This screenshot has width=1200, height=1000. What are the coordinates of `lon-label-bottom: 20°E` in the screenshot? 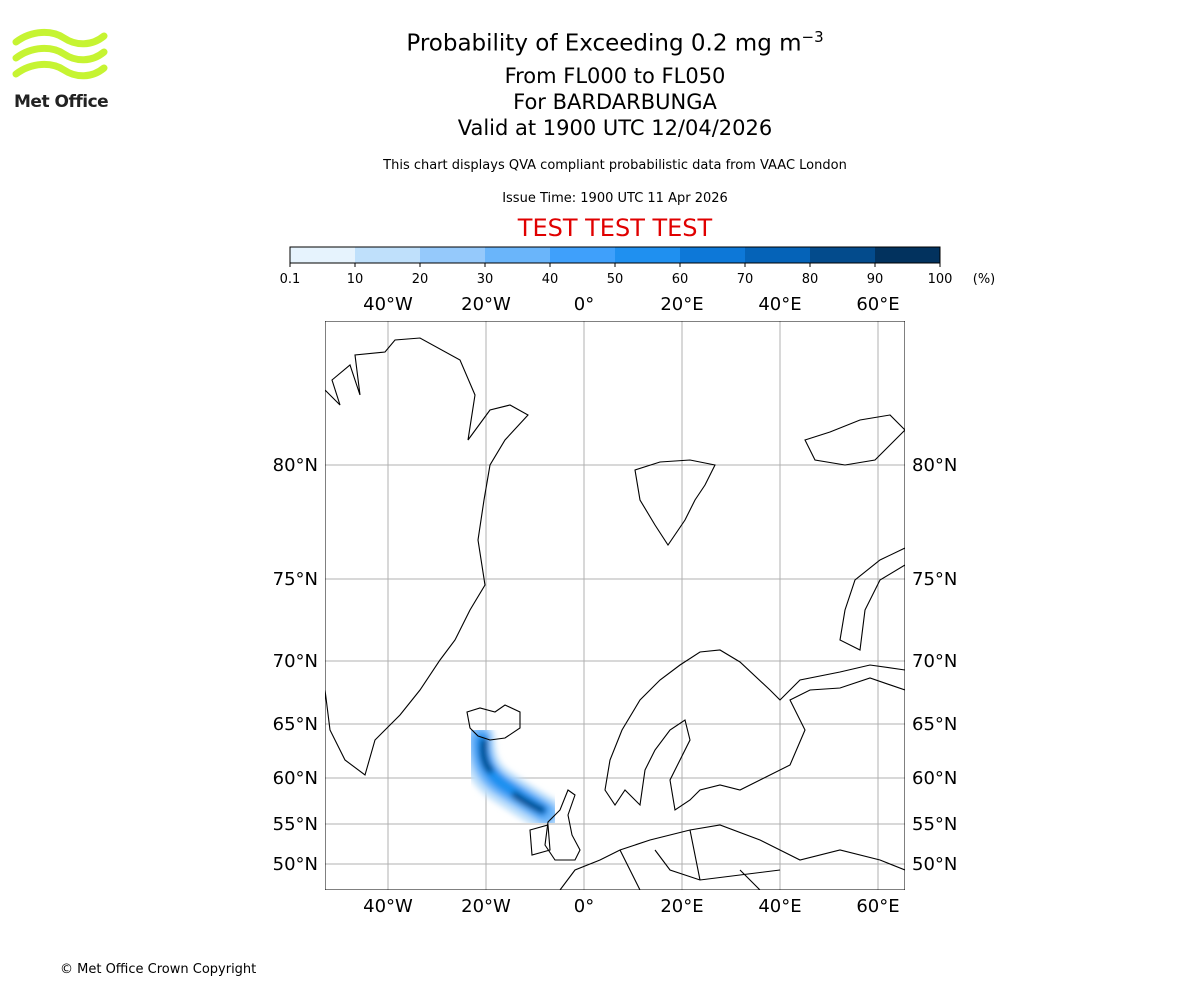 It's located at (681, 906).